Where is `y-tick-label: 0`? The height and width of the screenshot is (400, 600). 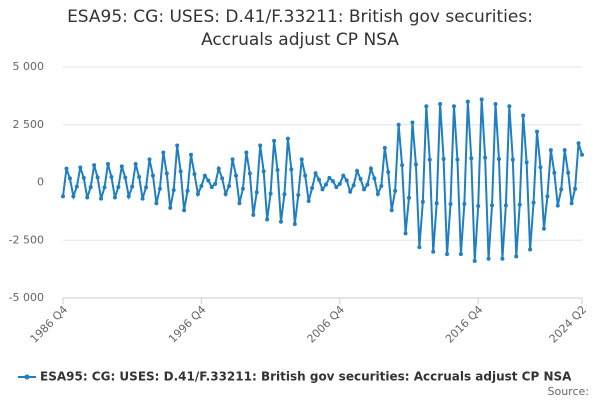 y-tick-label: 0 is located at coordinates (40, 182).